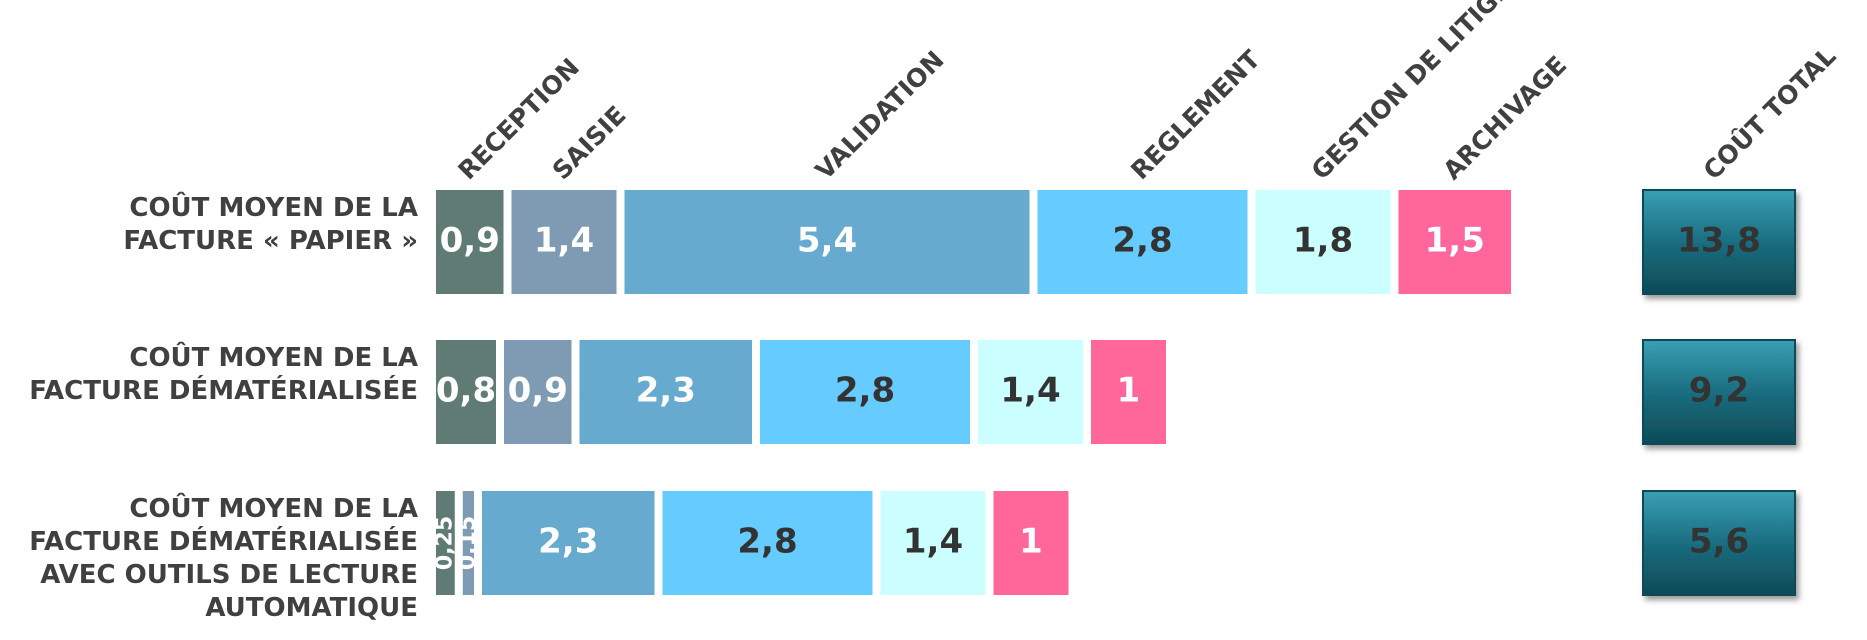  Describe the element at coordinates (1417, 92) in the screenshot. I see `series-label: GESTION DE LITIGES` at that location.